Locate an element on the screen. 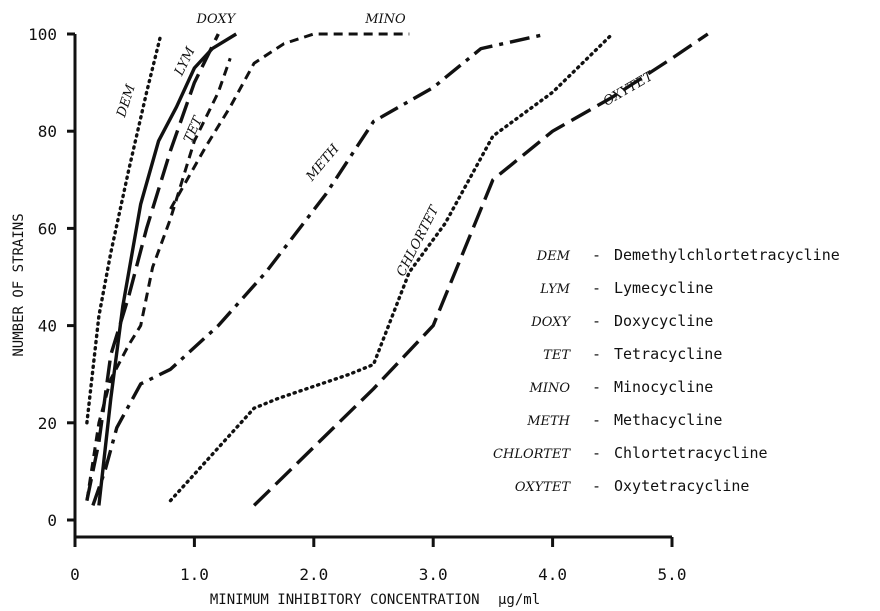 This screenshot has height=611, width=880. x-axis-title-text: MINIMUM INHIBITORY CONCENTRATION is located at coordinates (345, 600).